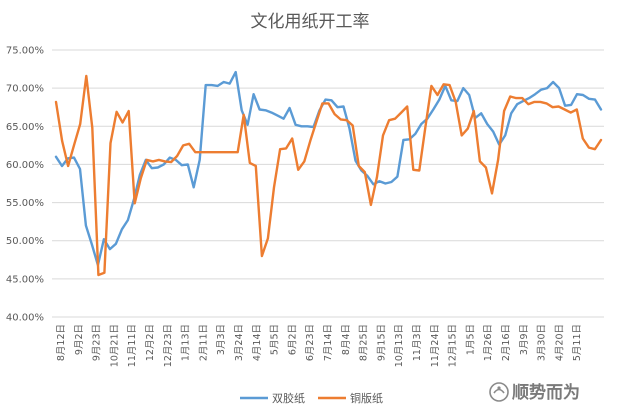 The height and width of the screenshot is (418, 619). I want to click on y-tick-label: 45.00%, so click(25, 279).